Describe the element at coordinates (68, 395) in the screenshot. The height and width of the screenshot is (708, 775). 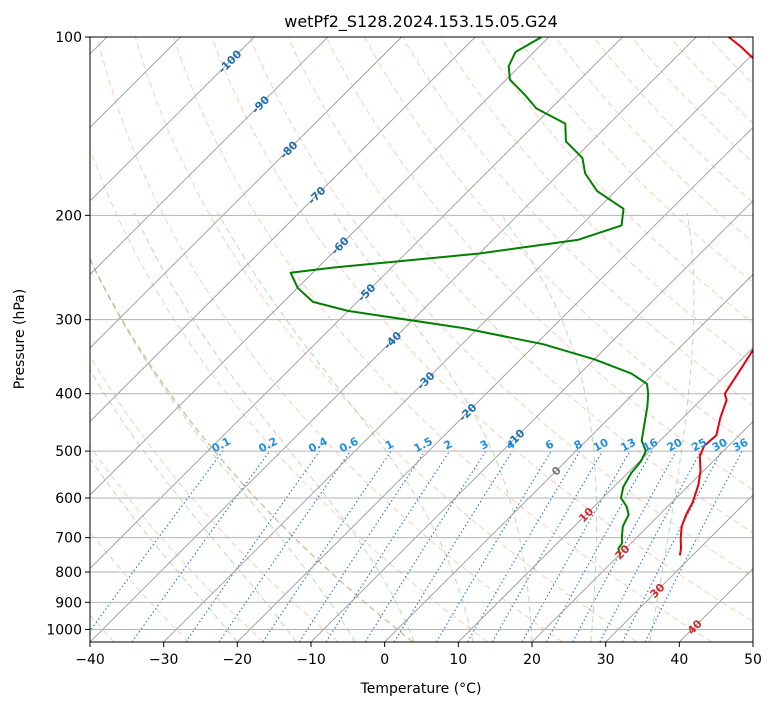
I see `y-tick-label: 400` at that location.